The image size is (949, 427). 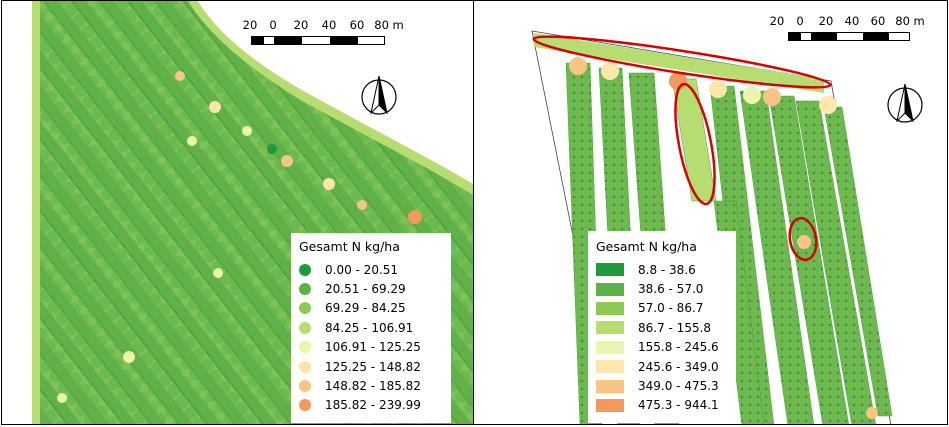 What do you see at coordinates (362, 269) in the screenshot?
I see `legend-label: 0.00 - 20.51` at bounding box center [362, 269].